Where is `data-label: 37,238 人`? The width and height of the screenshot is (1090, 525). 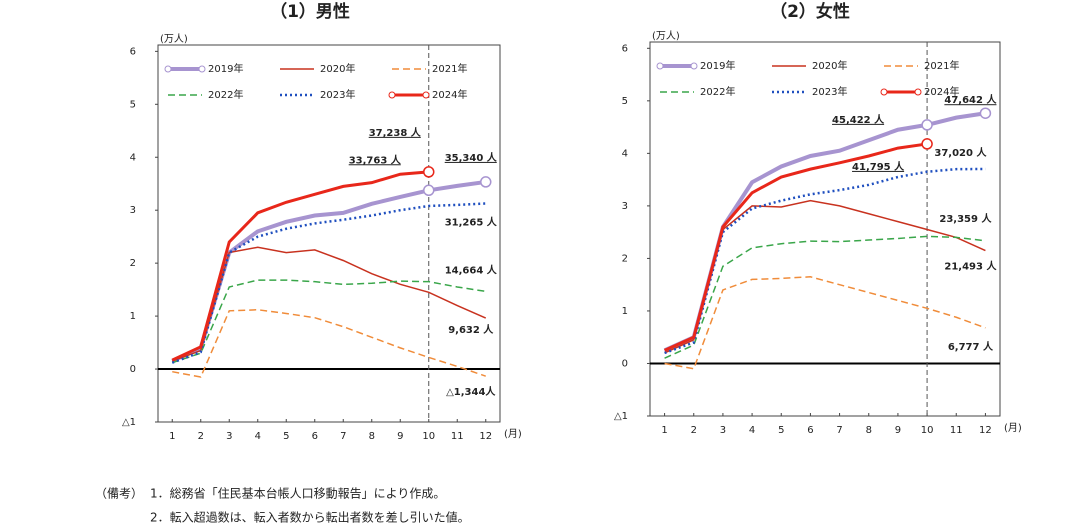 data-label: 37,238 人 is located at coordinates (395, 132).